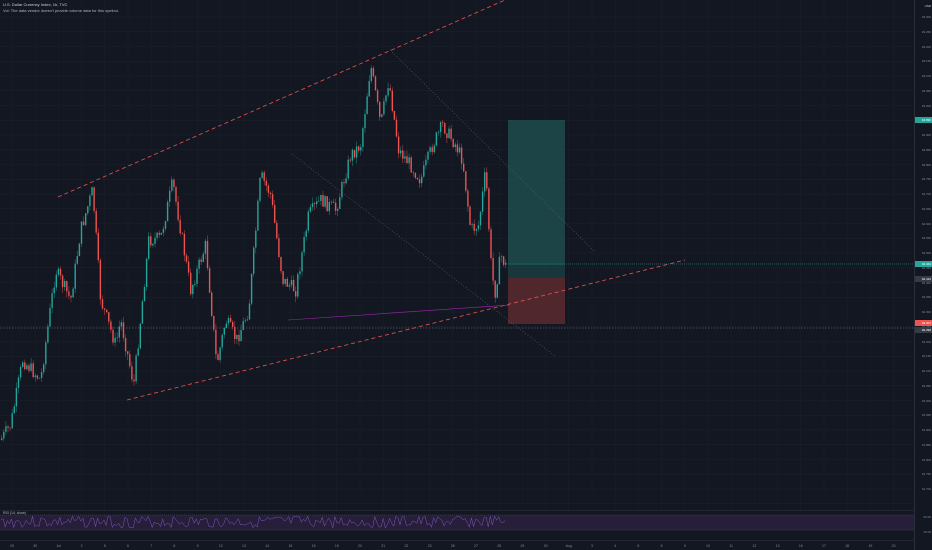 Image resolution: width=932 pixels, height=550 pixels. Describe the element at coordinates (926, 327) in the screenshot. I see `price-tick: 92.250` at that location.